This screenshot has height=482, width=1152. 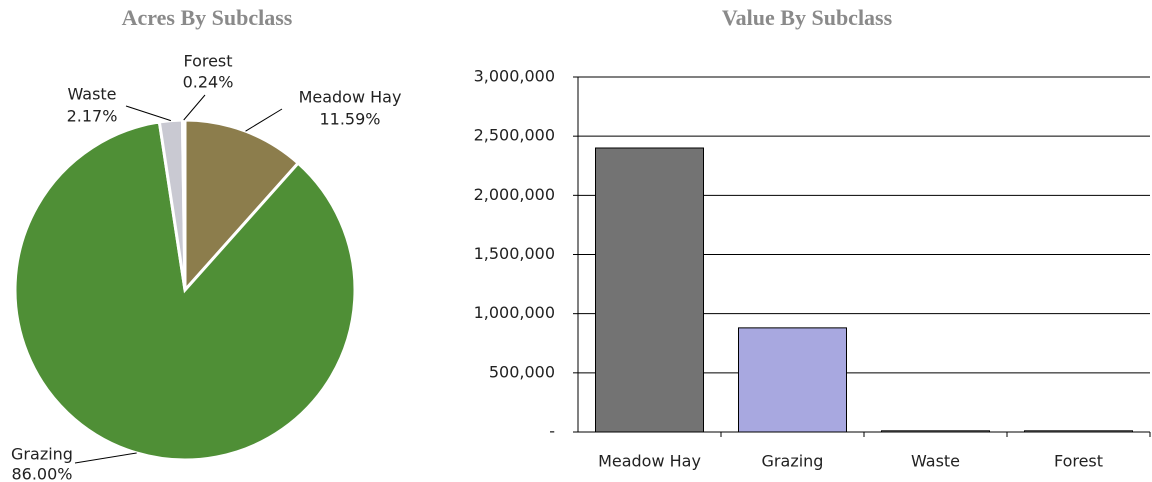 What do you see at coordinates (514, 135) in the screenshot?
I see `y-tick-label: 2,500,000` at bounding box center [514, 135].